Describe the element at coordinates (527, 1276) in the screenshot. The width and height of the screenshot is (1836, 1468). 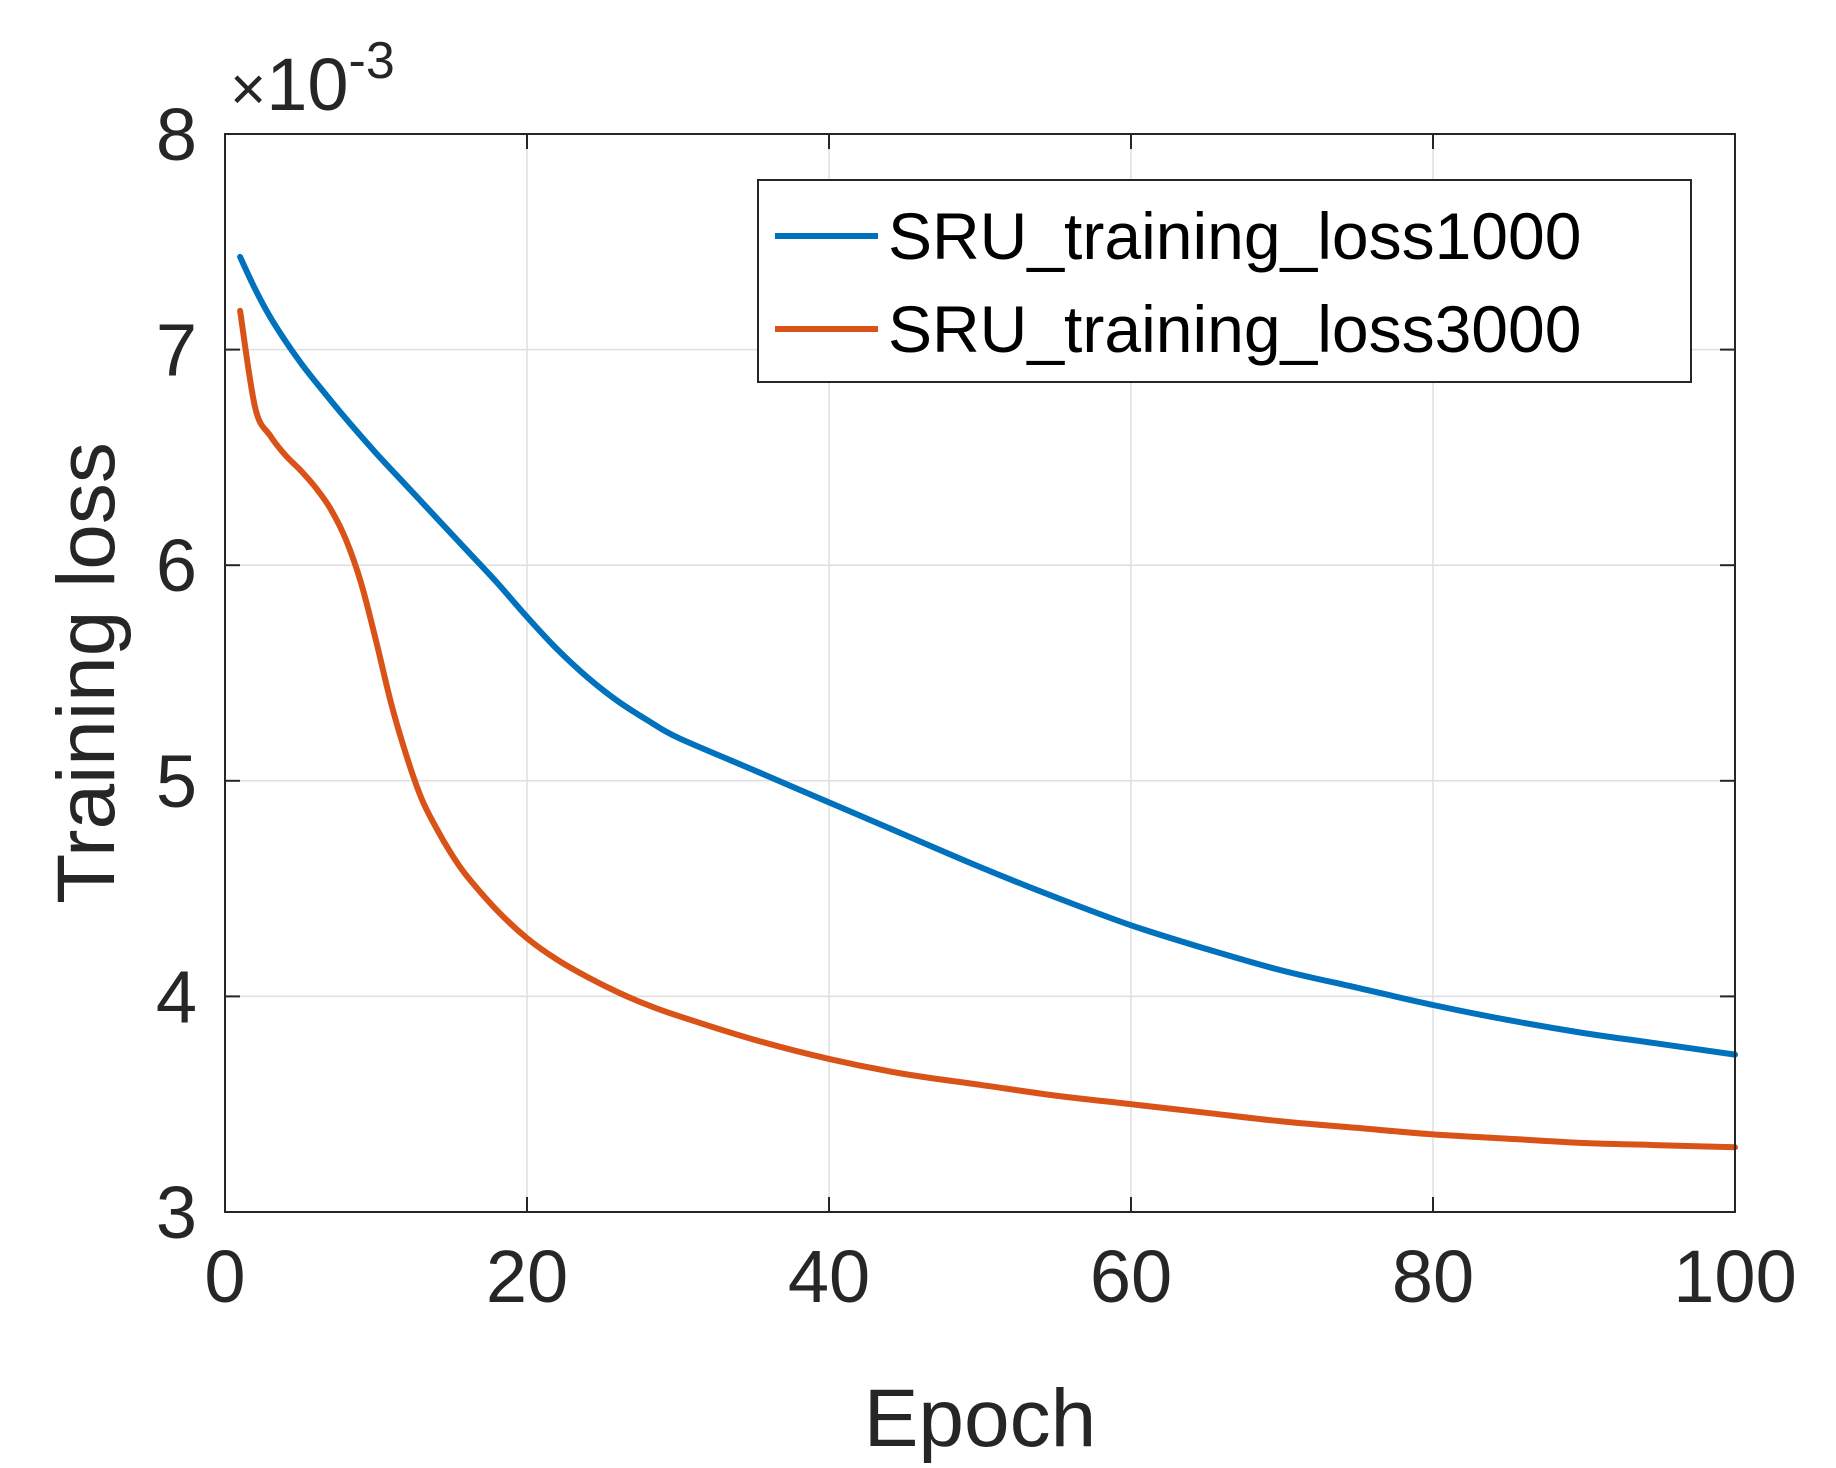
I see `x-tick-label: 20` at that location.